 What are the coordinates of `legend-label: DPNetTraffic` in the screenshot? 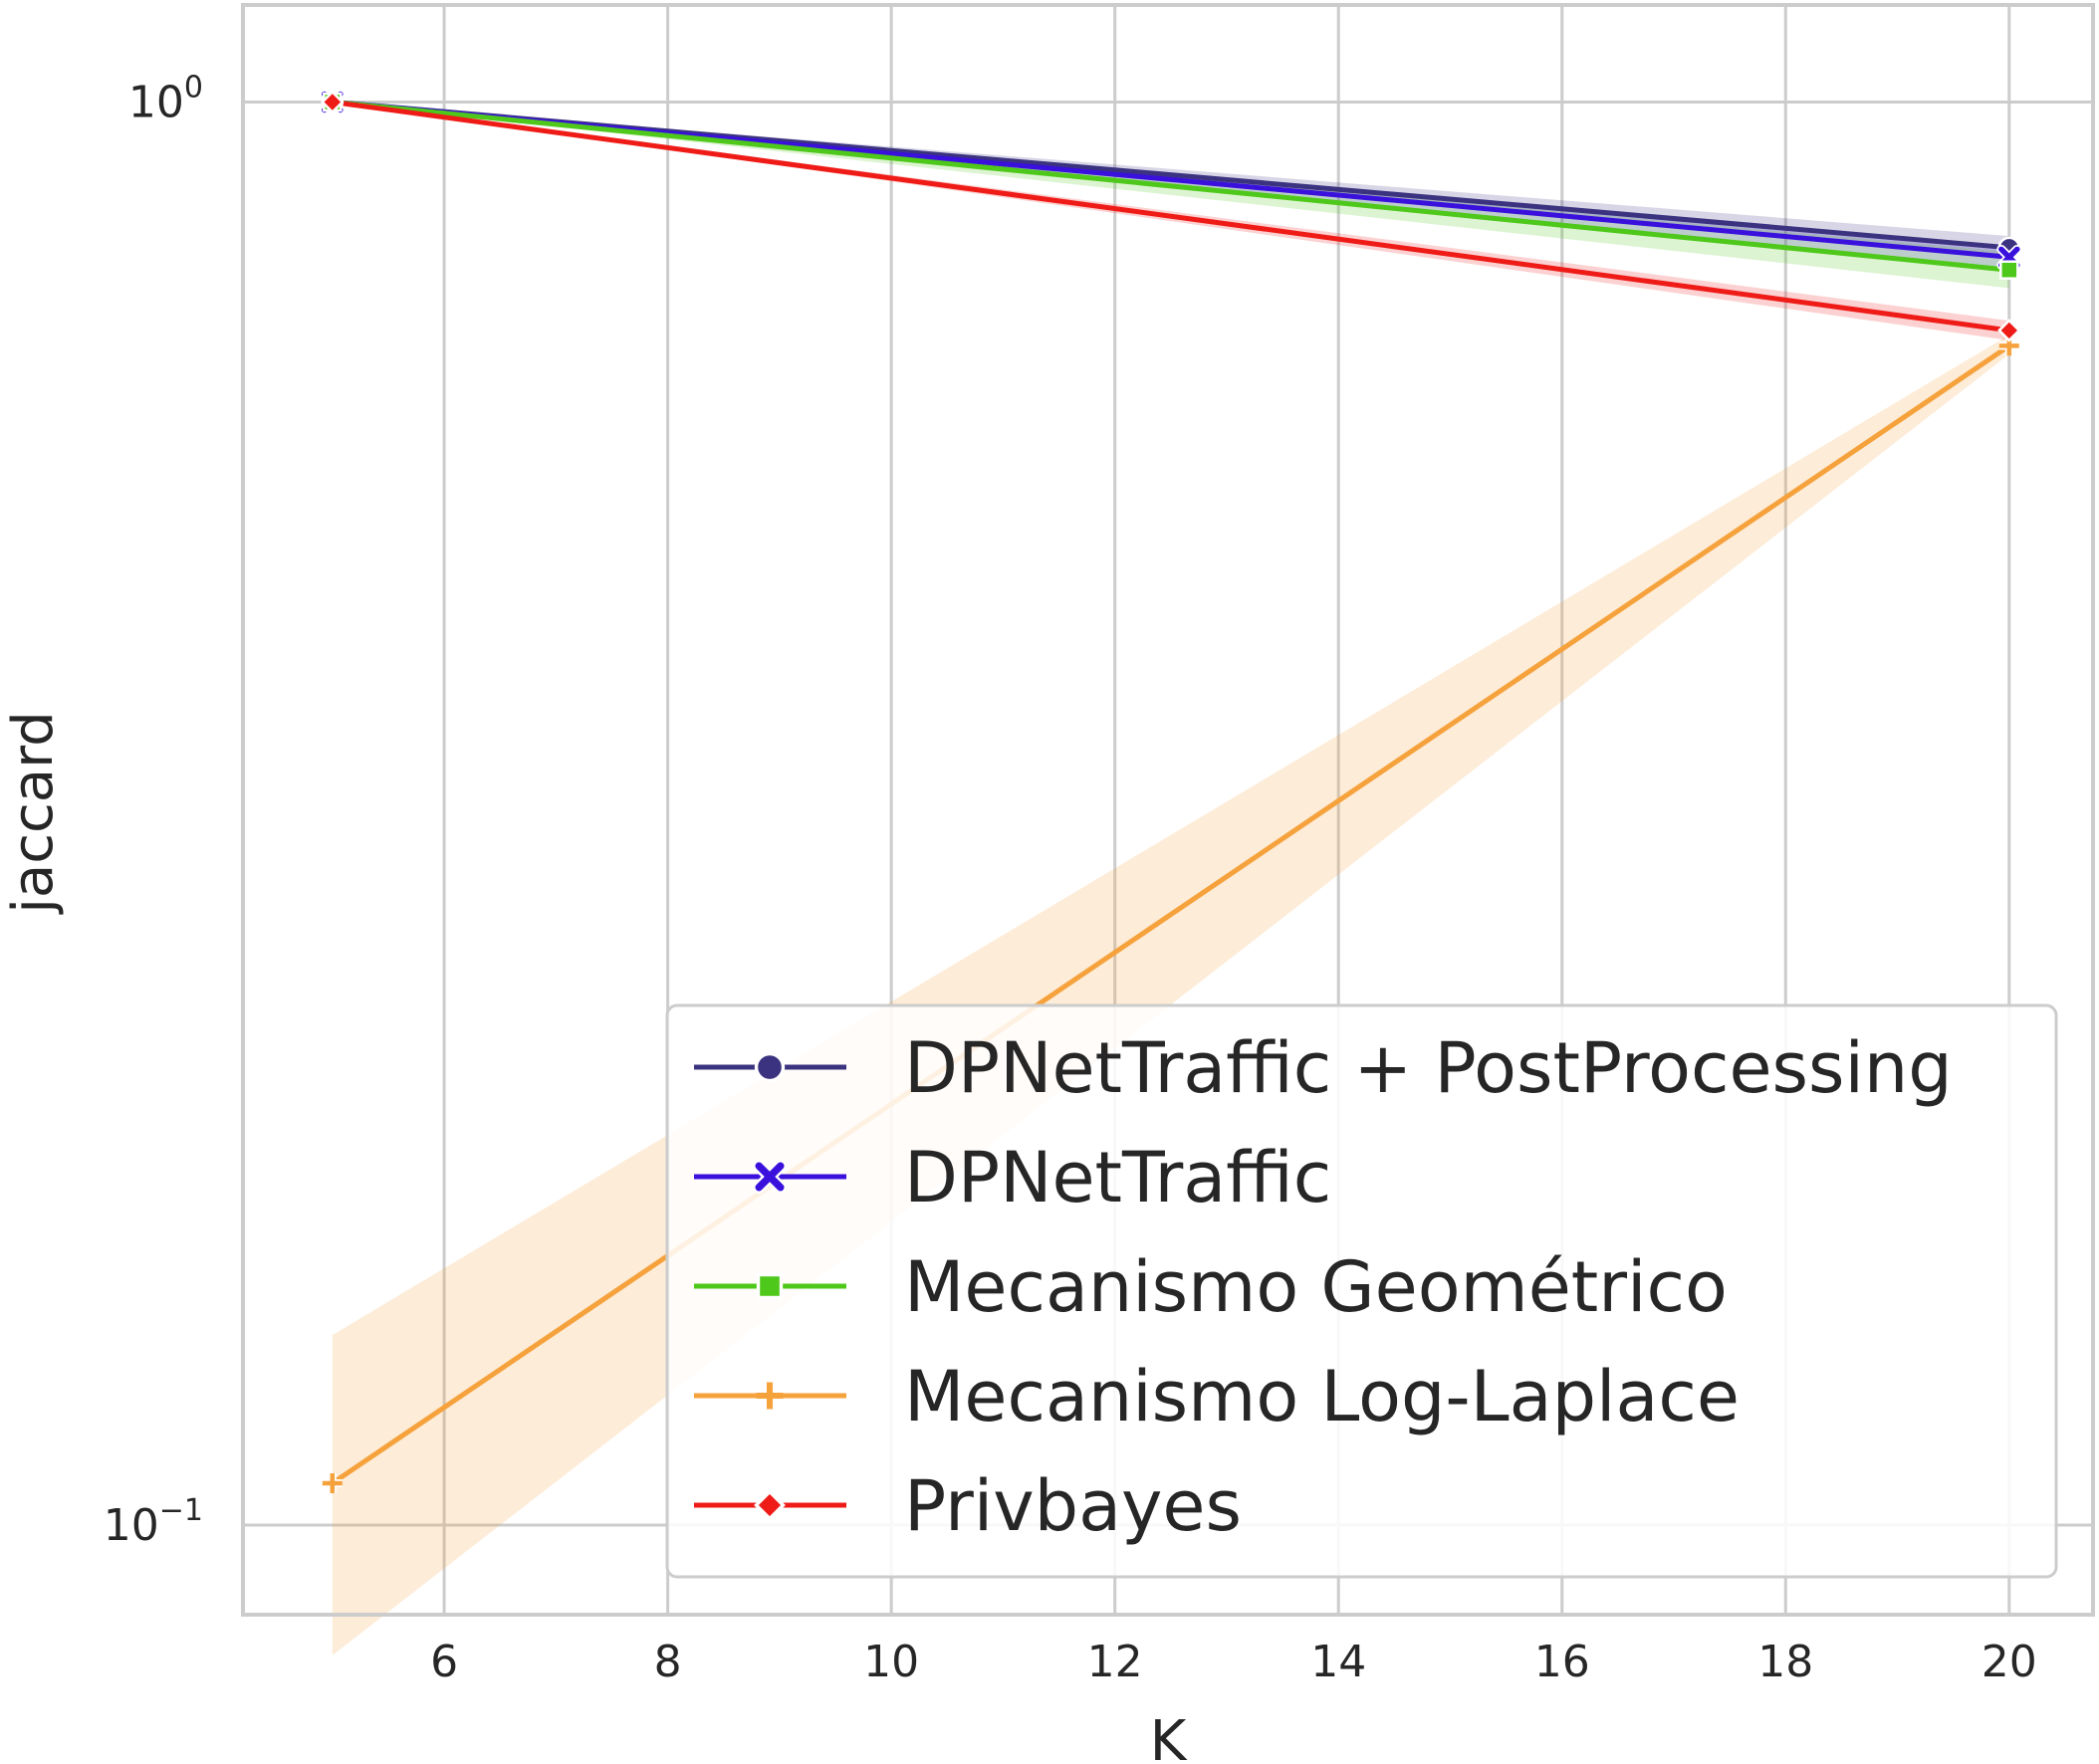 It's located at (1117, 1177).